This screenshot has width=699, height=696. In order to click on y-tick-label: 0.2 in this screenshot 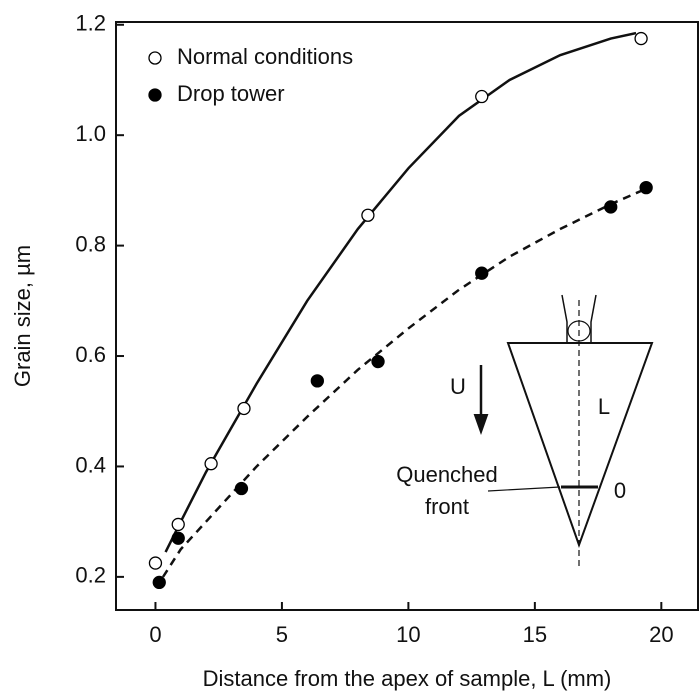, I will do `click(90, 575)`.